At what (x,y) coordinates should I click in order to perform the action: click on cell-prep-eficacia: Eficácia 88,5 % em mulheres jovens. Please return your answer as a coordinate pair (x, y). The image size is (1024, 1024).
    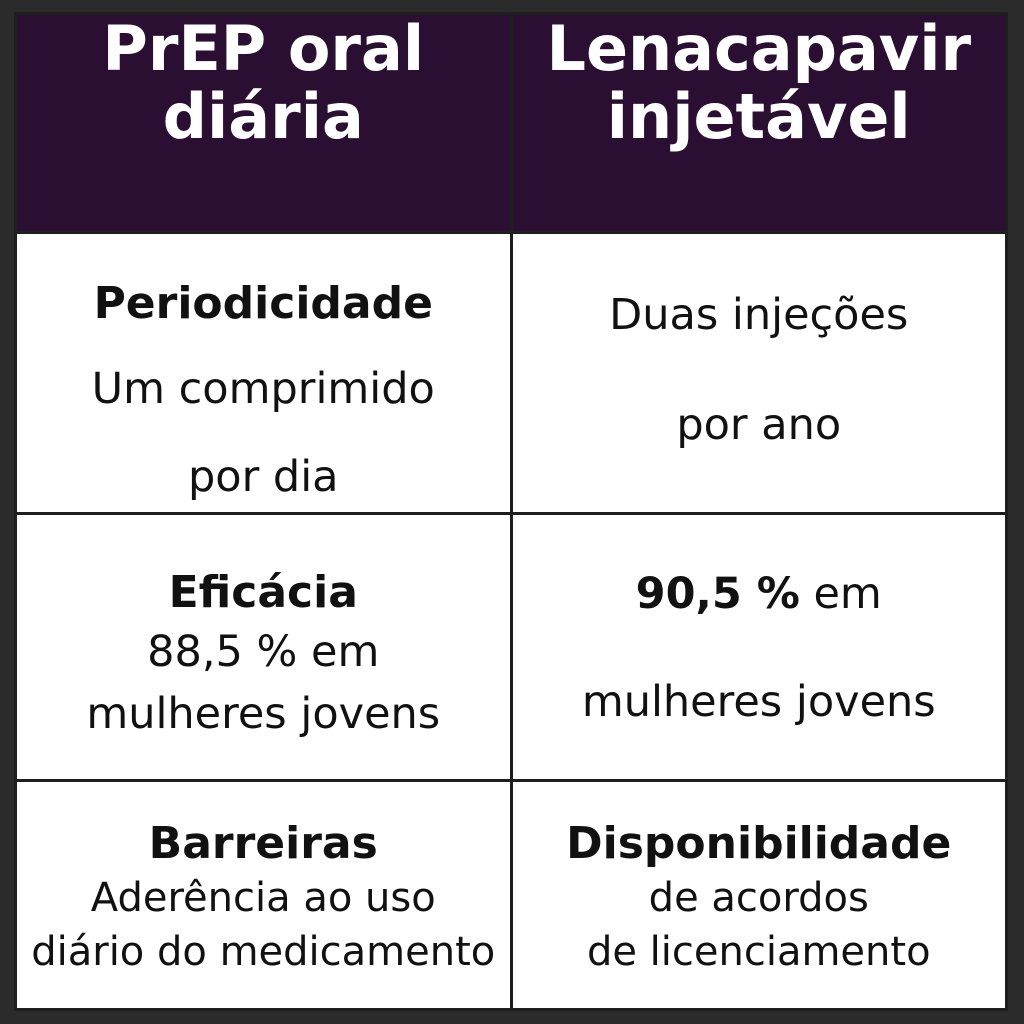
    Looking at the image, I should click on (263, 647).